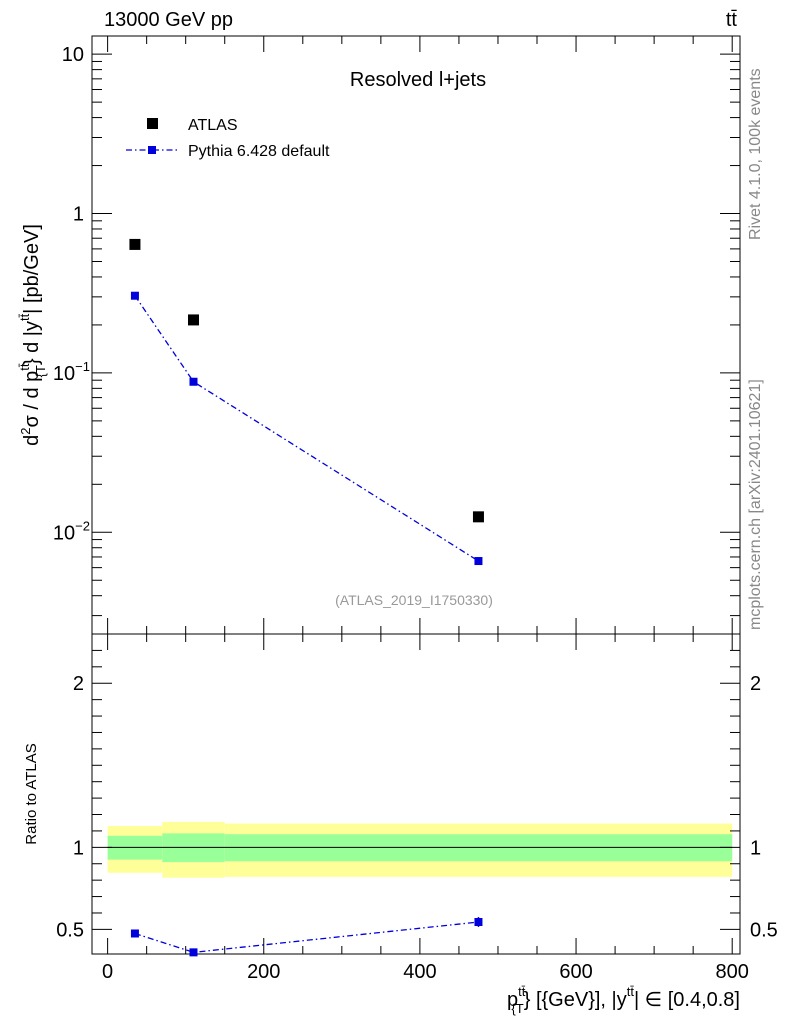 The image size is (786, 1024). I want to click on pythia-line-main, so click(306, 428).